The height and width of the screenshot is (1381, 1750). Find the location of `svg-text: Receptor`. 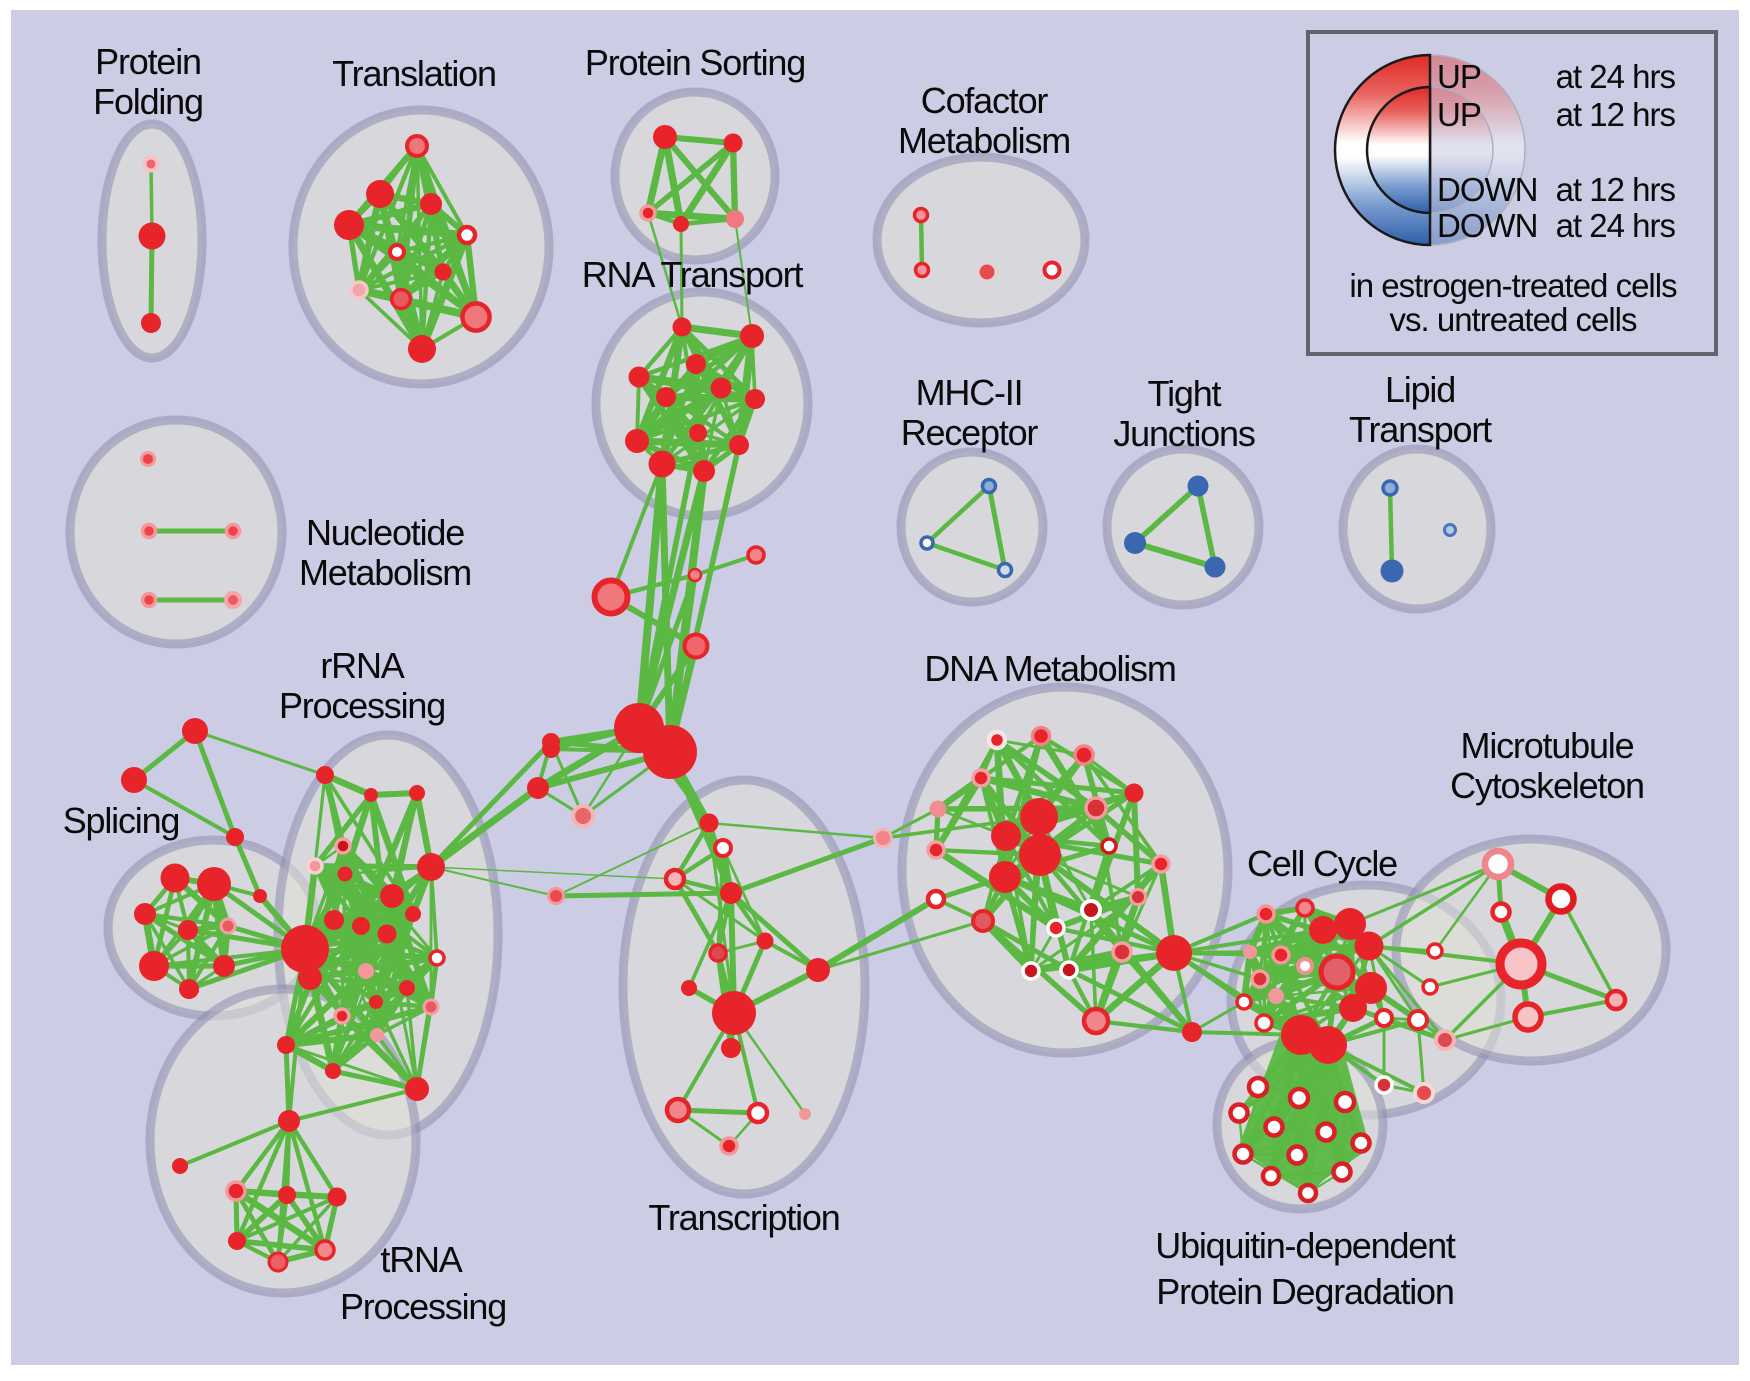

svg-text: Receptor is located at coordinates (970, 432).